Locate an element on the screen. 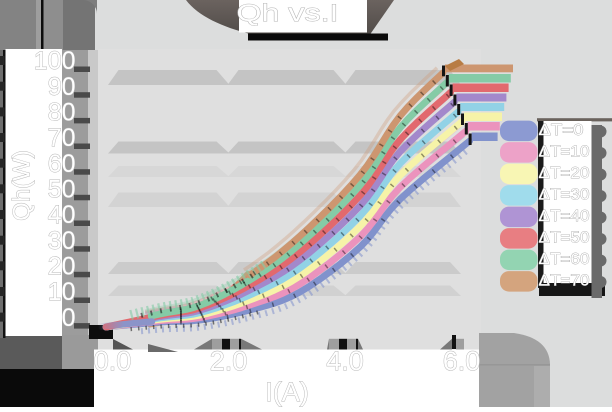  svg-text: 4.0 is located at coordinates (345, 361).